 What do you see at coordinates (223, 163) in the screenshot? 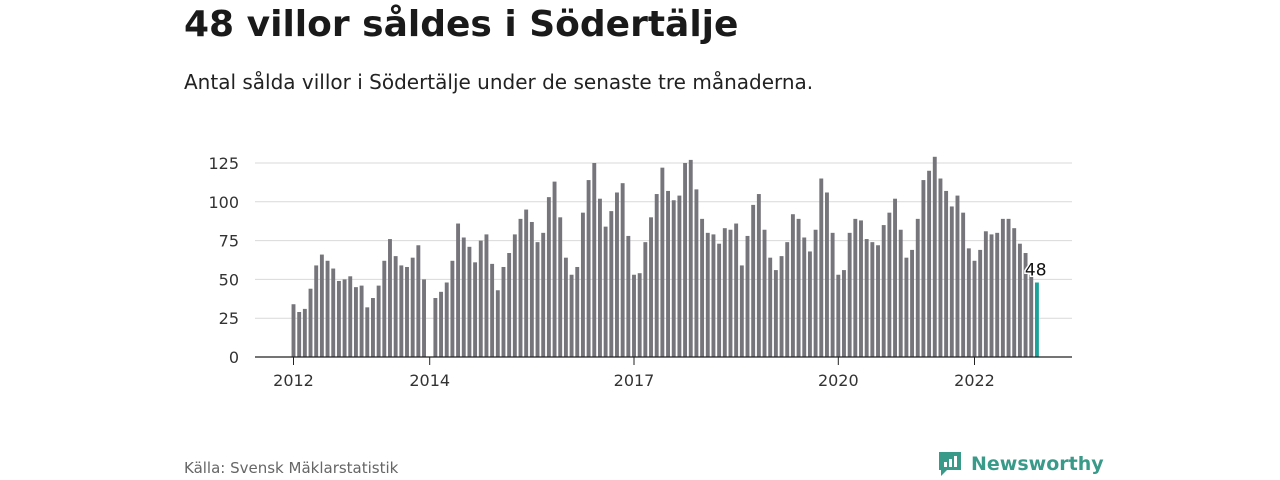
I see `y-tick-label: 125` at bounding box center [223, 163].